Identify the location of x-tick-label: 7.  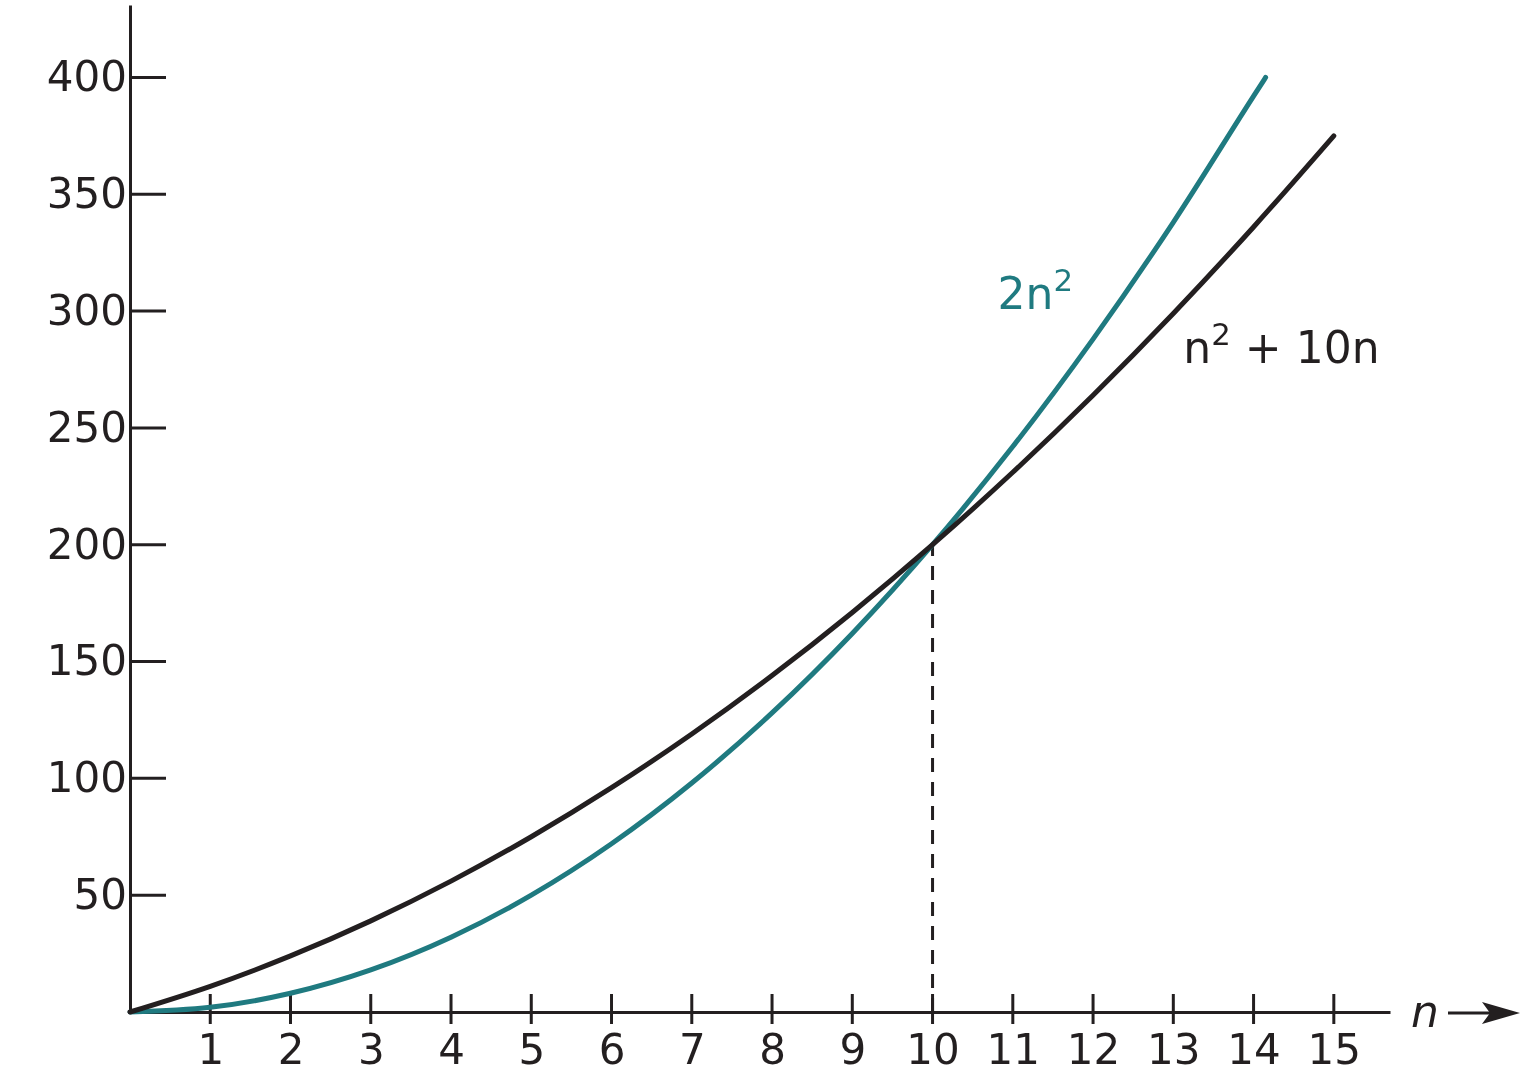
(692, 1049).